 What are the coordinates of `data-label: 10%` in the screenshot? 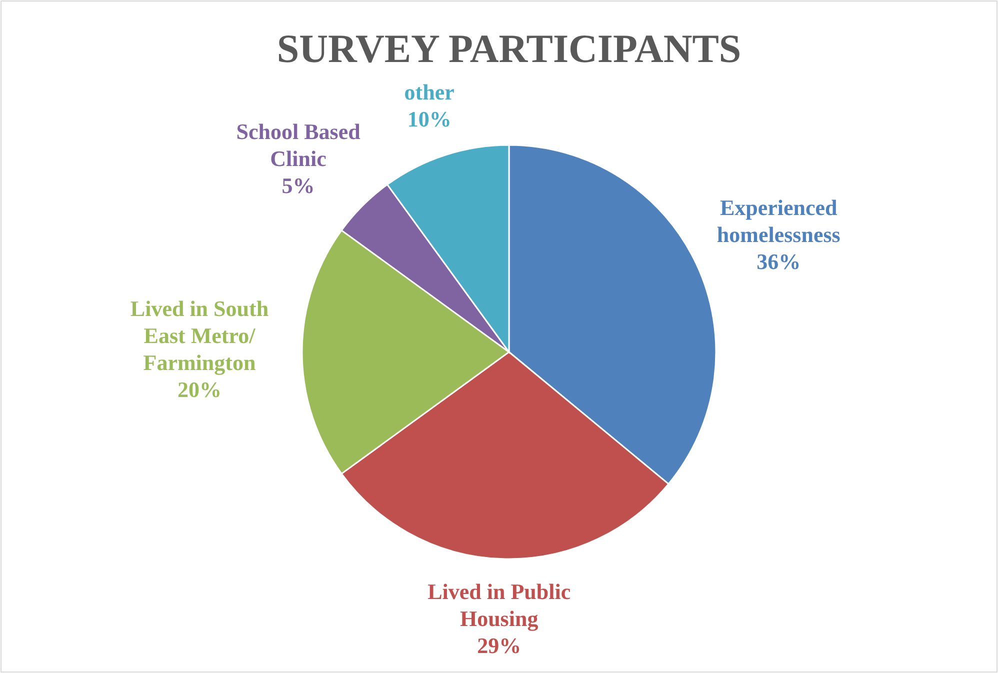 It's located at (429, 119).